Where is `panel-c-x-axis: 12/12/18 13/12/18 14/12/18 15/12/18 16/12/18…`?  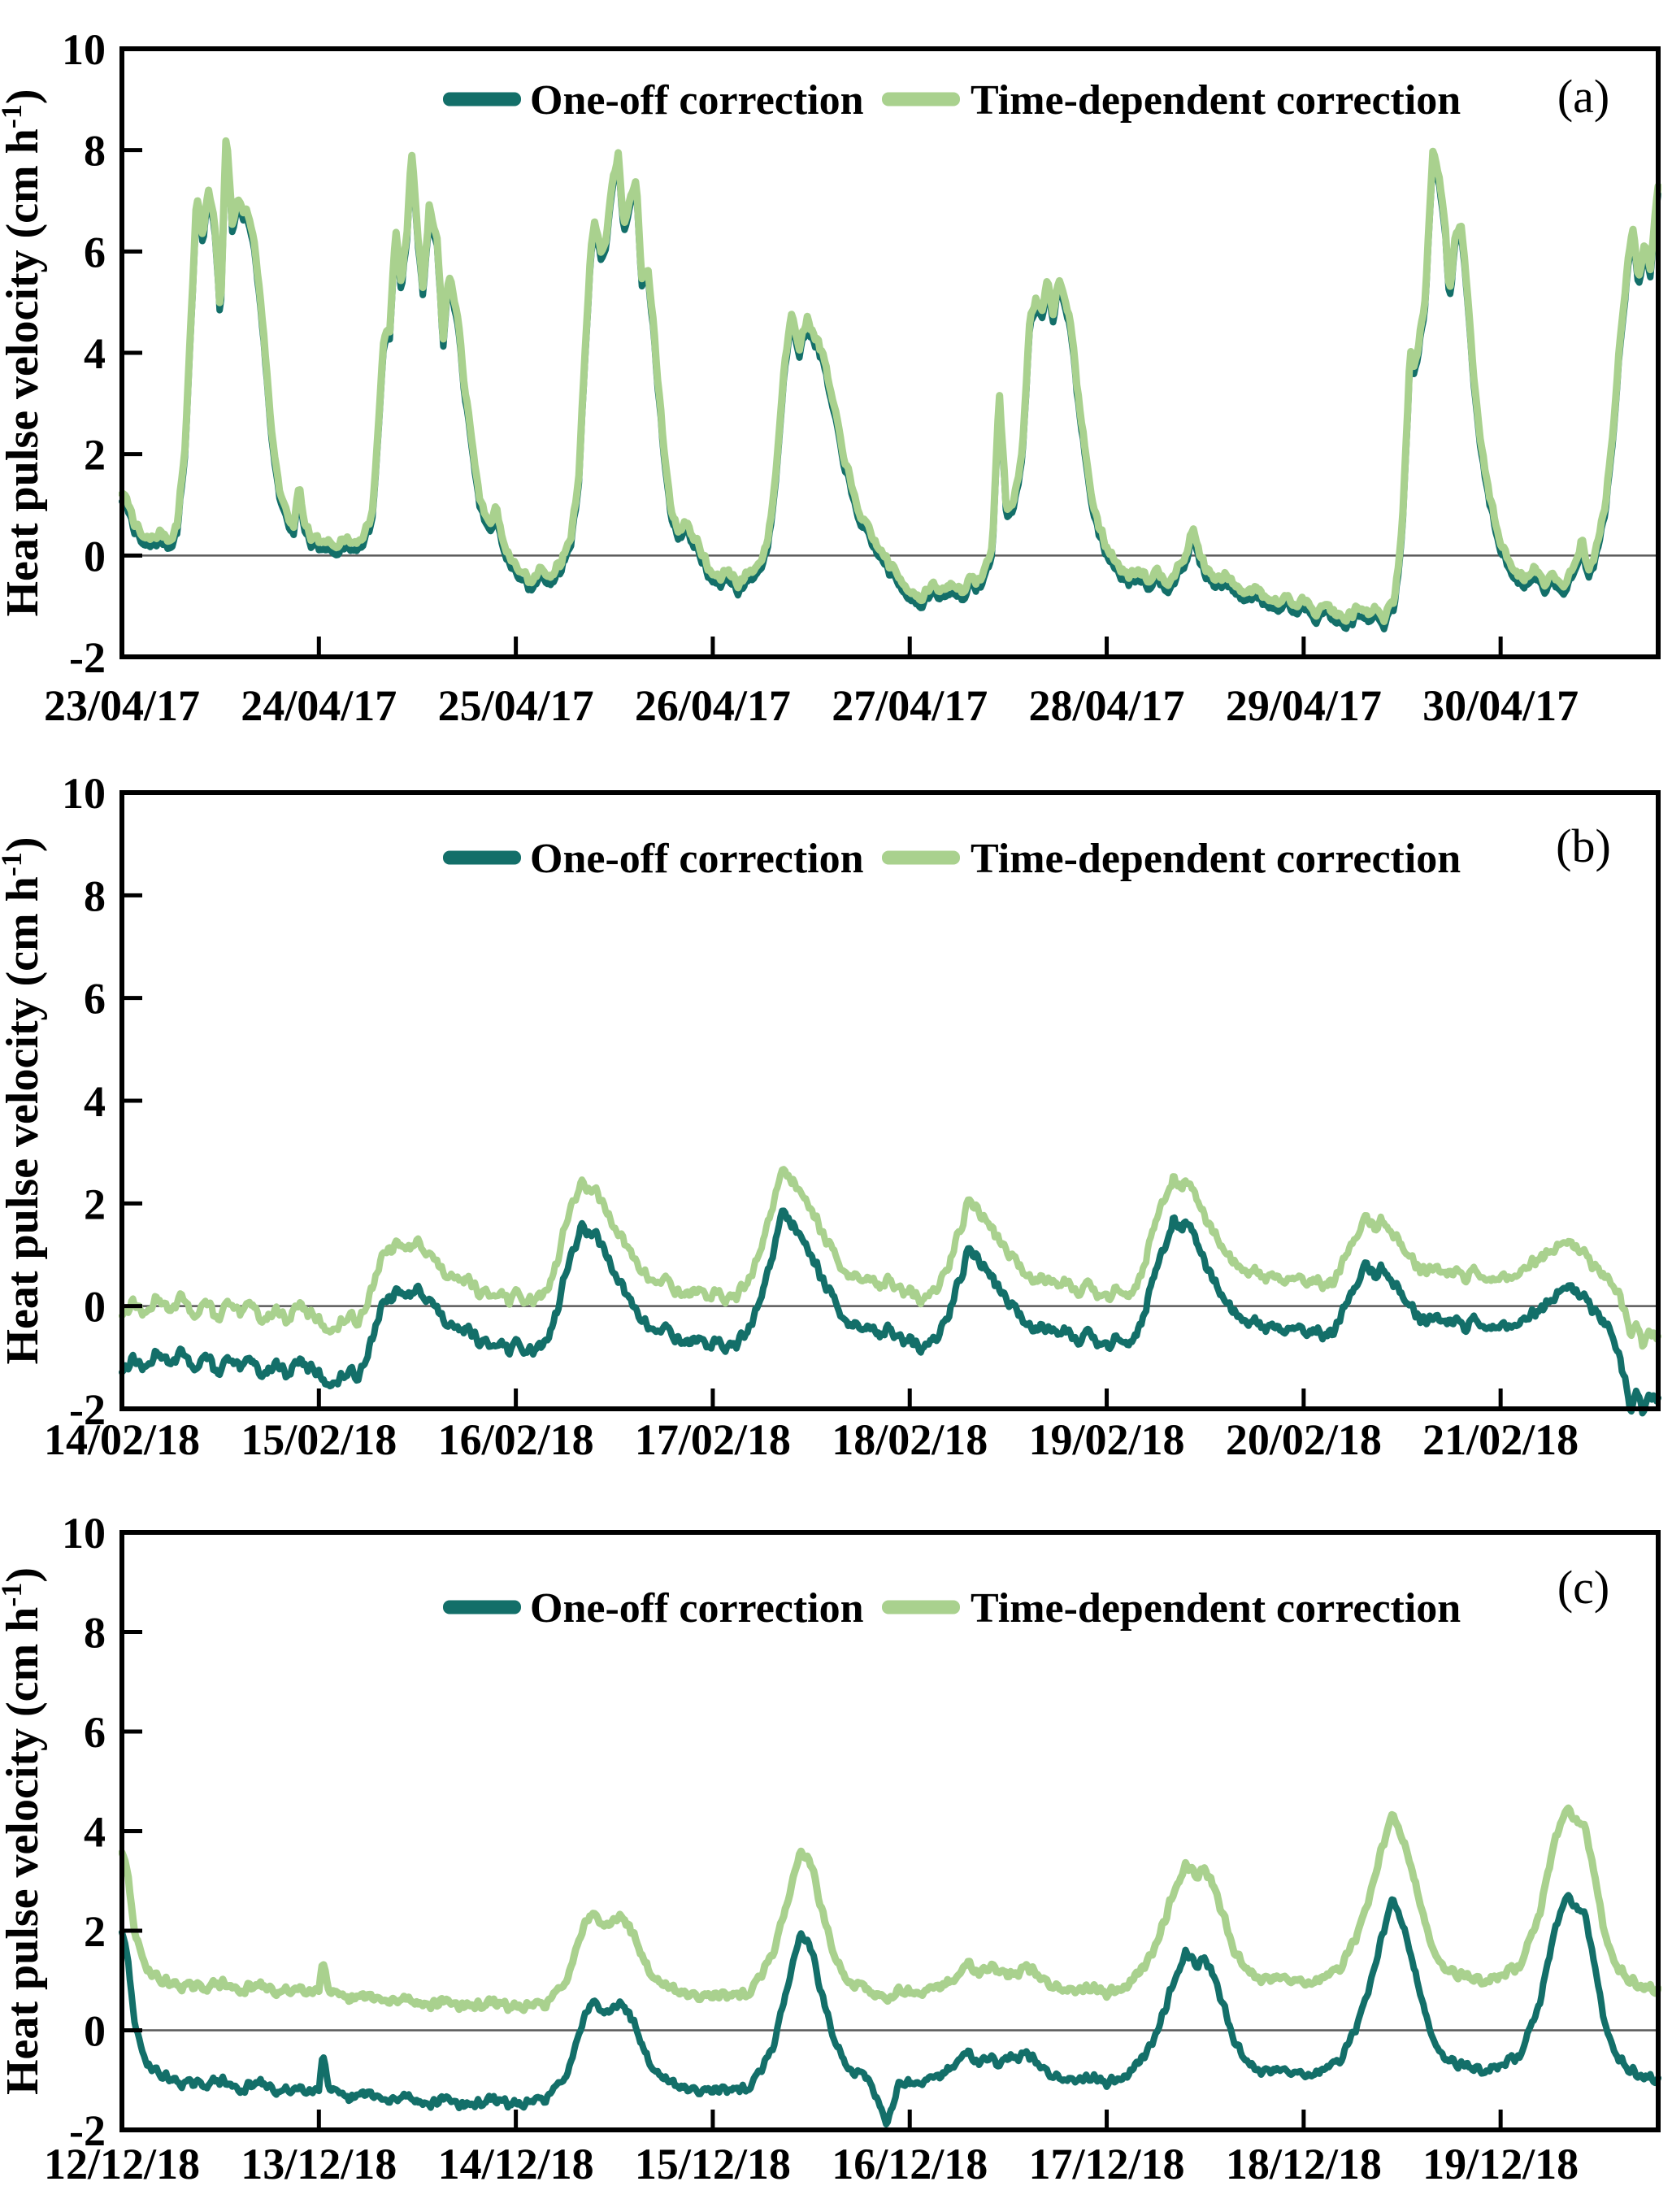
panel-c-x-axis: 12/12/18 13/12/18 14/12/18 15/12/18 16/12/18… is located at coordinates (812, 2149).